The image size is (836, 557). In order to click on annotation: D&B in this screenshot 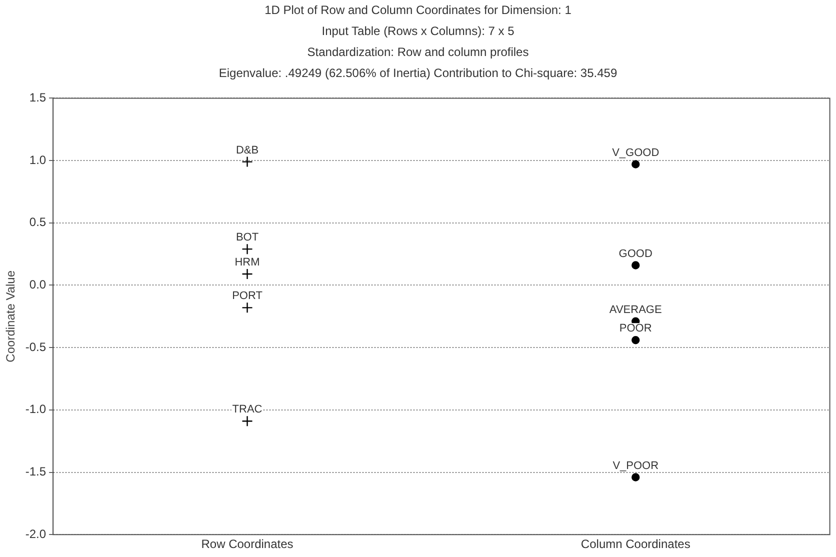, I will do `click(247, 150)`.